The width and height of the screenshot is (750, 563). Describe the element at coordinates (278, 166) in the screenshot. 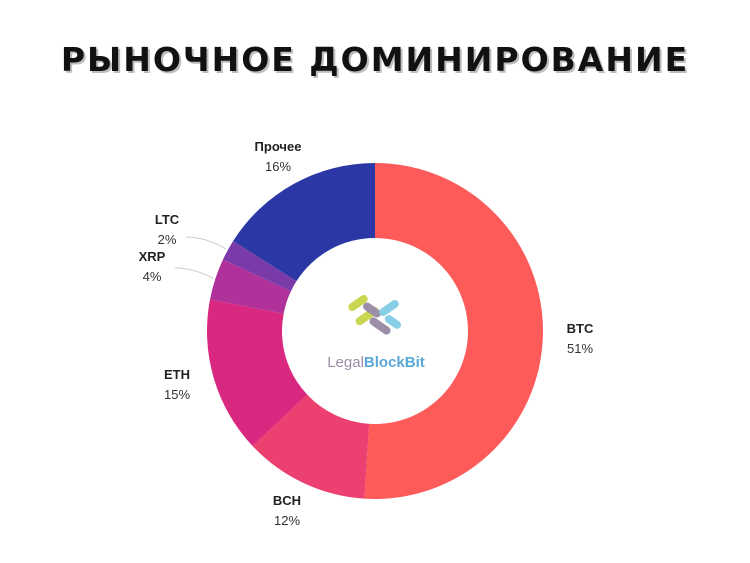

I see `label-прочее-value: 16%` at that location.